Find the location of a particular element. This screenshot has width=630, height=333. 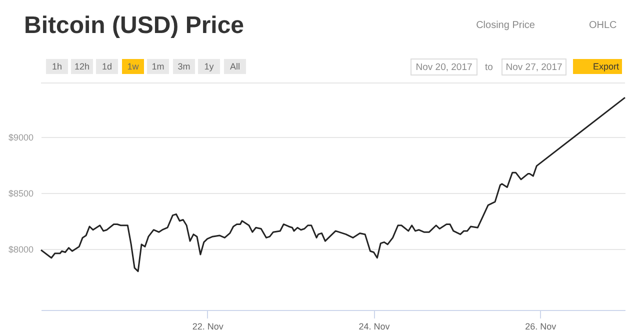

text: 1y is located at coordinates (209, 67).